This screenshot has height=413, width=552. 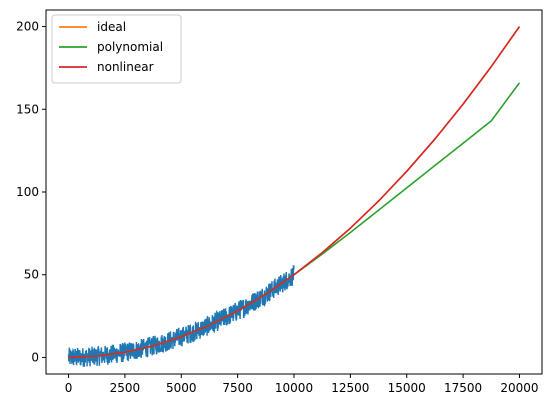 What do you see at coordinates (350, 388) in the screenshot?
I see `x-tick-label: 12500` at bounding box center [350, 388].